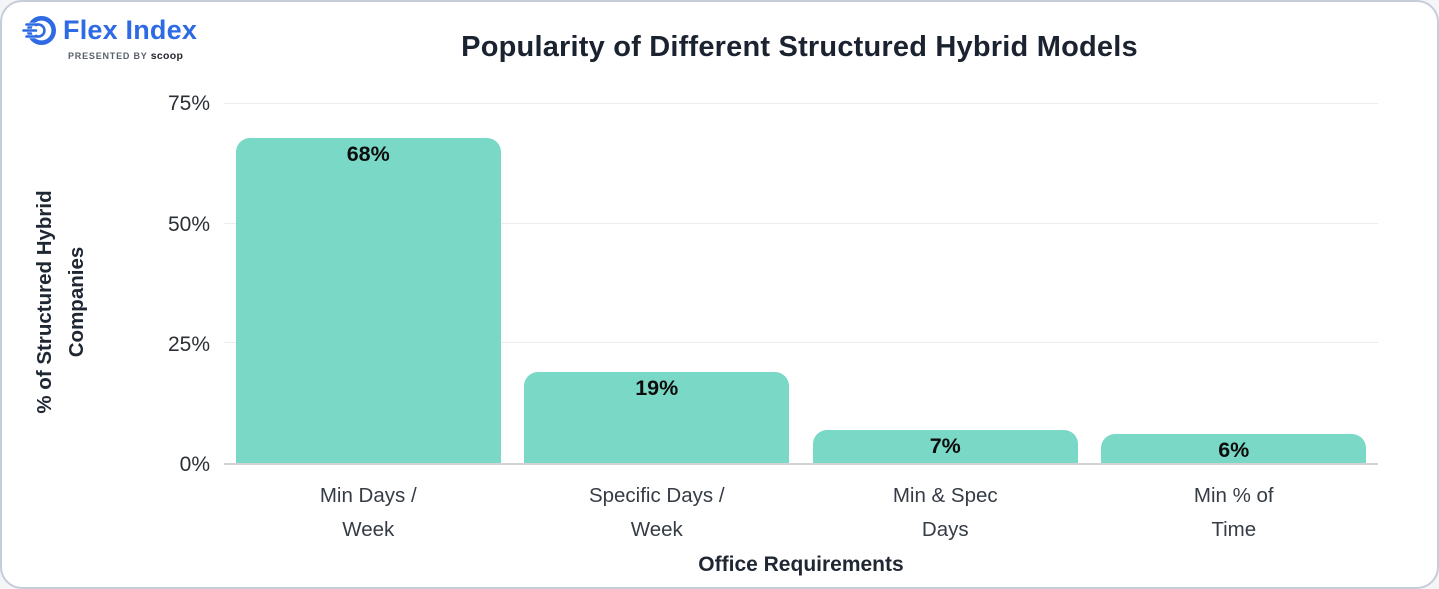 The height and width of the screenshot is (589, 1439). I want to click on bar-value-label: 7%, so click(945, 445).